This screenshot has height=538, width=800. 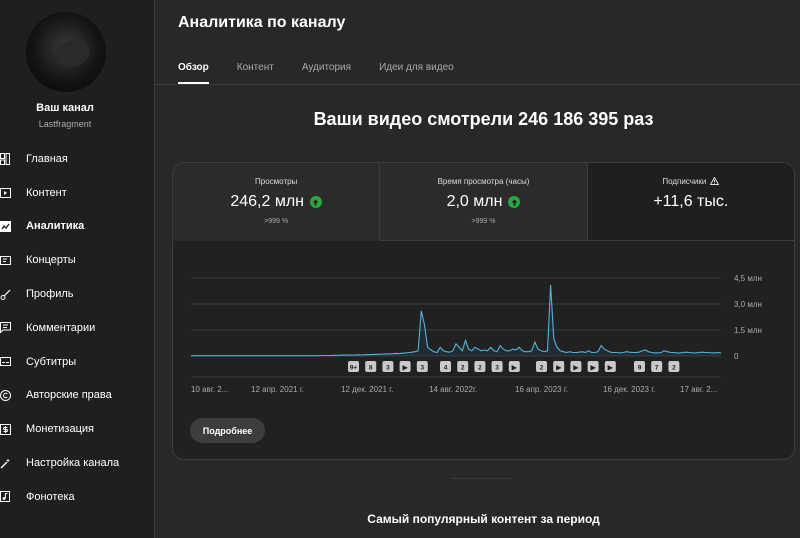 What do you see at coordinates (315, 202) in the screenshot?
I see `arrow-up-icon` at bounding box center [315, 202].